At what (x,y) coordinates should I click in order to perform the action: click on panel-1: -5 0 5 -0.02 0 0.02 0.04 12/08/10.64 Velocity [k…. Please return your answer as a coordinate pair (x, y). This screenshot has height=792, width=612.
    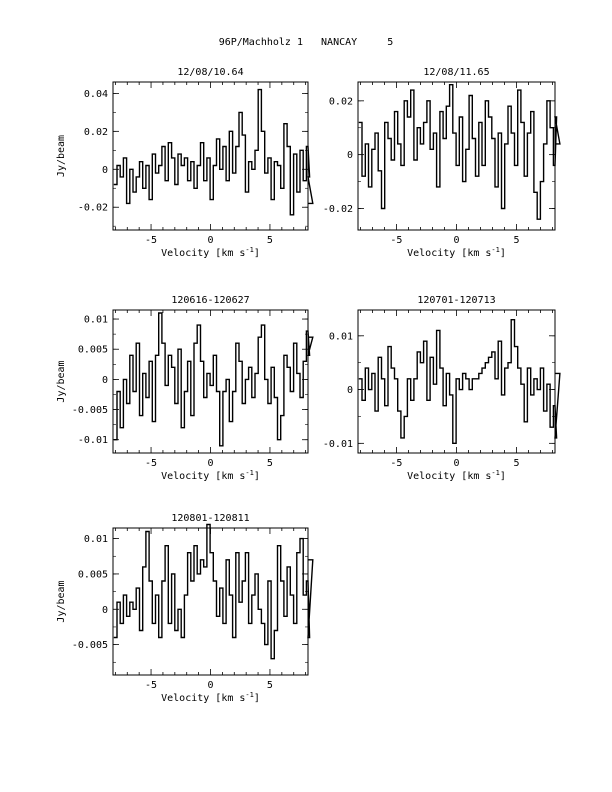
    Looking at the image, I should click on (185, 163).